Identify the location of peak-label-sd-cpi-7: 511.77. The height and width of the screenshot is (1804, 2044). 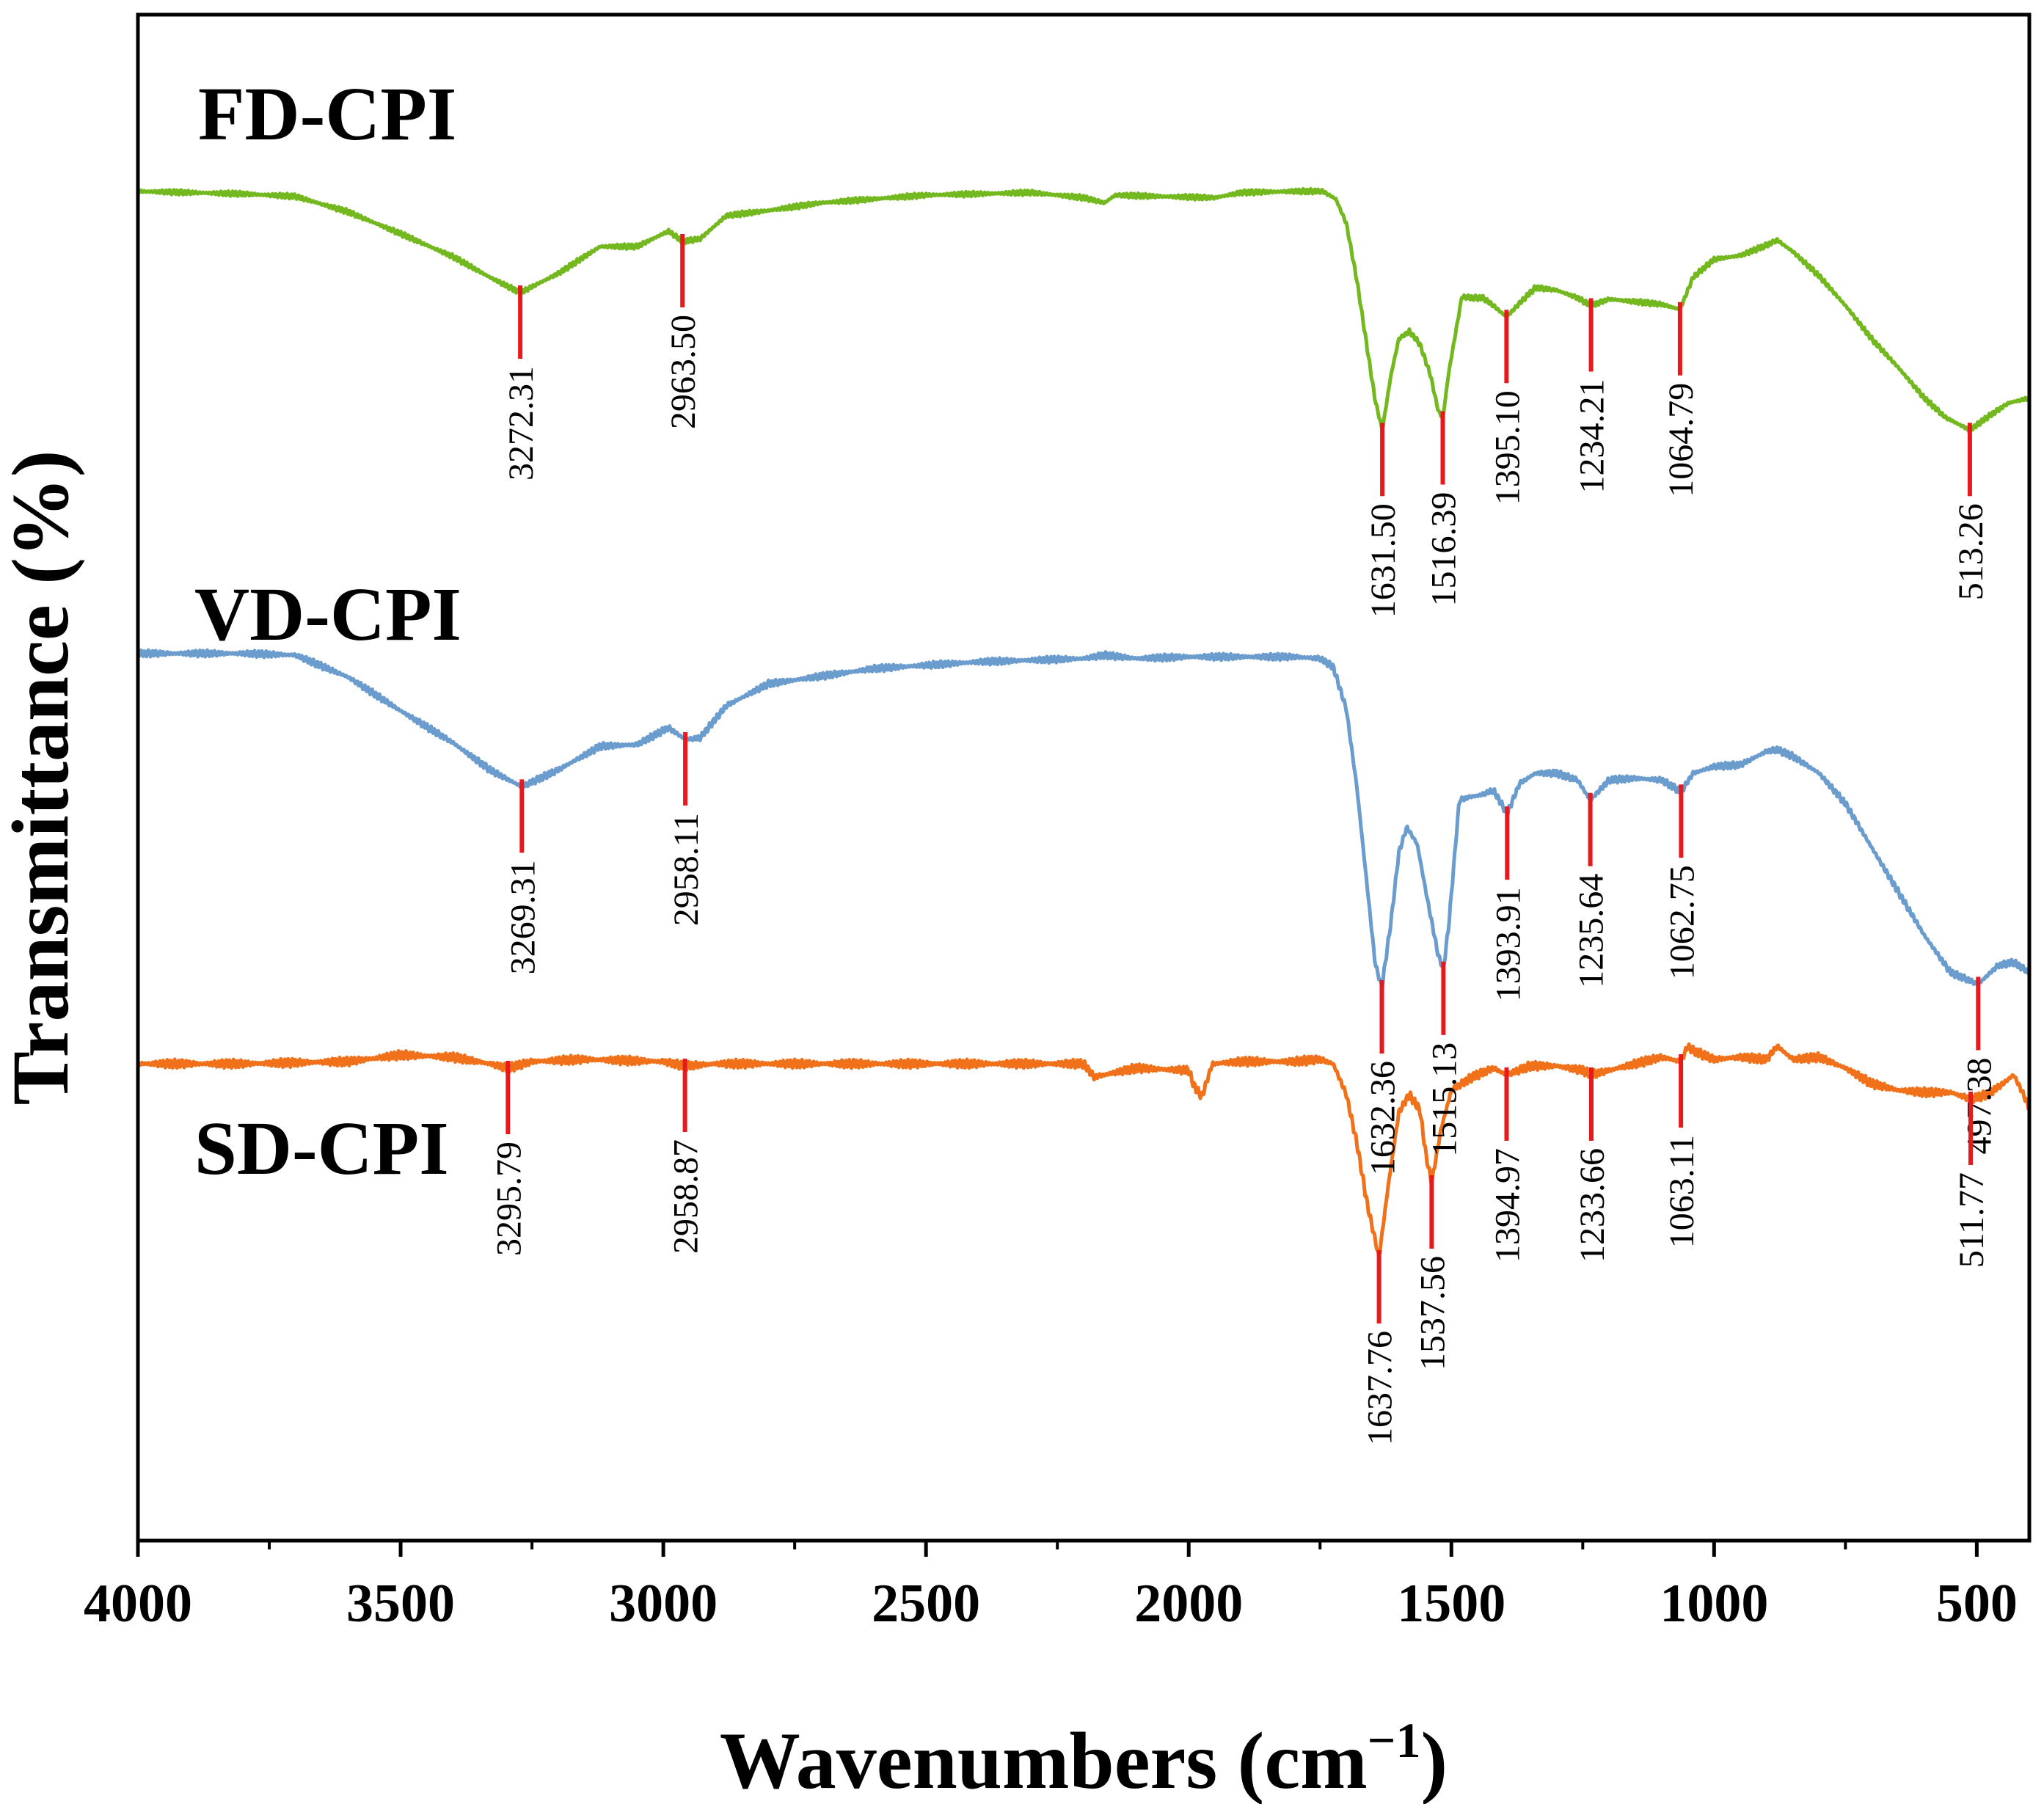
(1971, 1220).